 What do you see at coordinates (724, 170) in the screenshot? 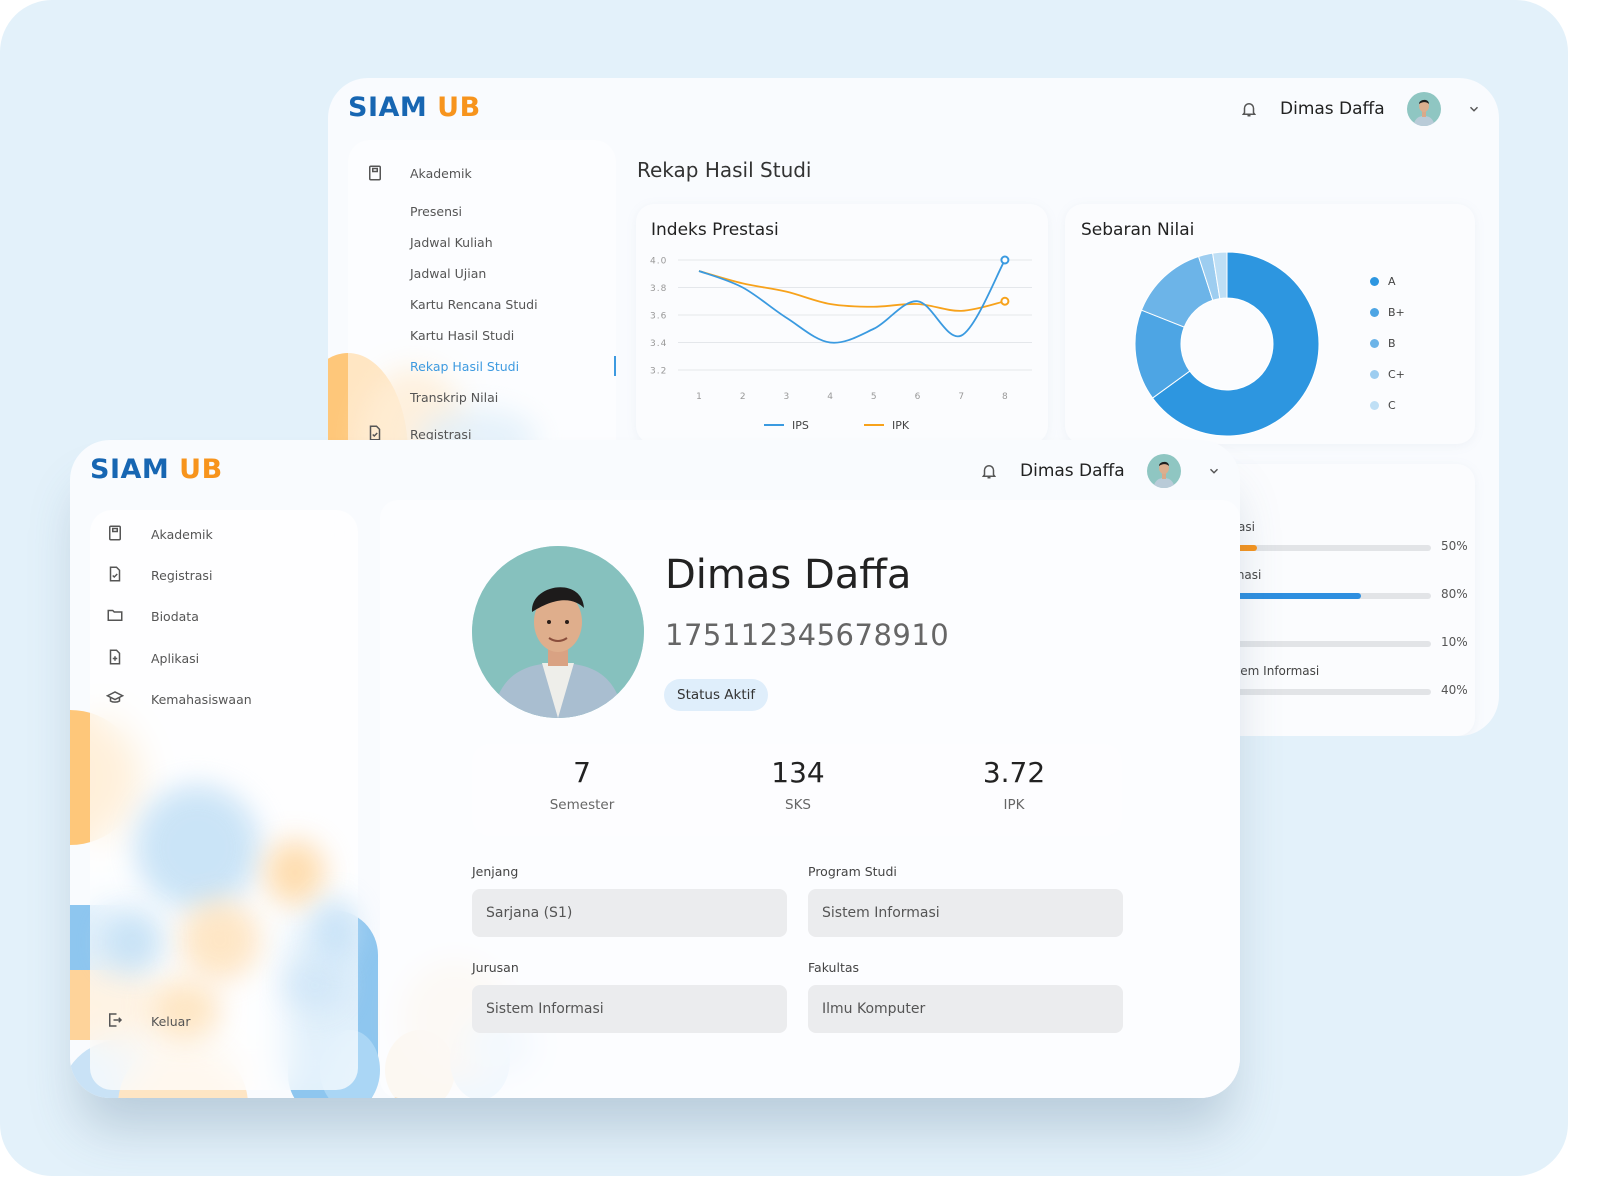
I see `page-title: Rekap Hasil Studi` at bounding box center [724, 170].